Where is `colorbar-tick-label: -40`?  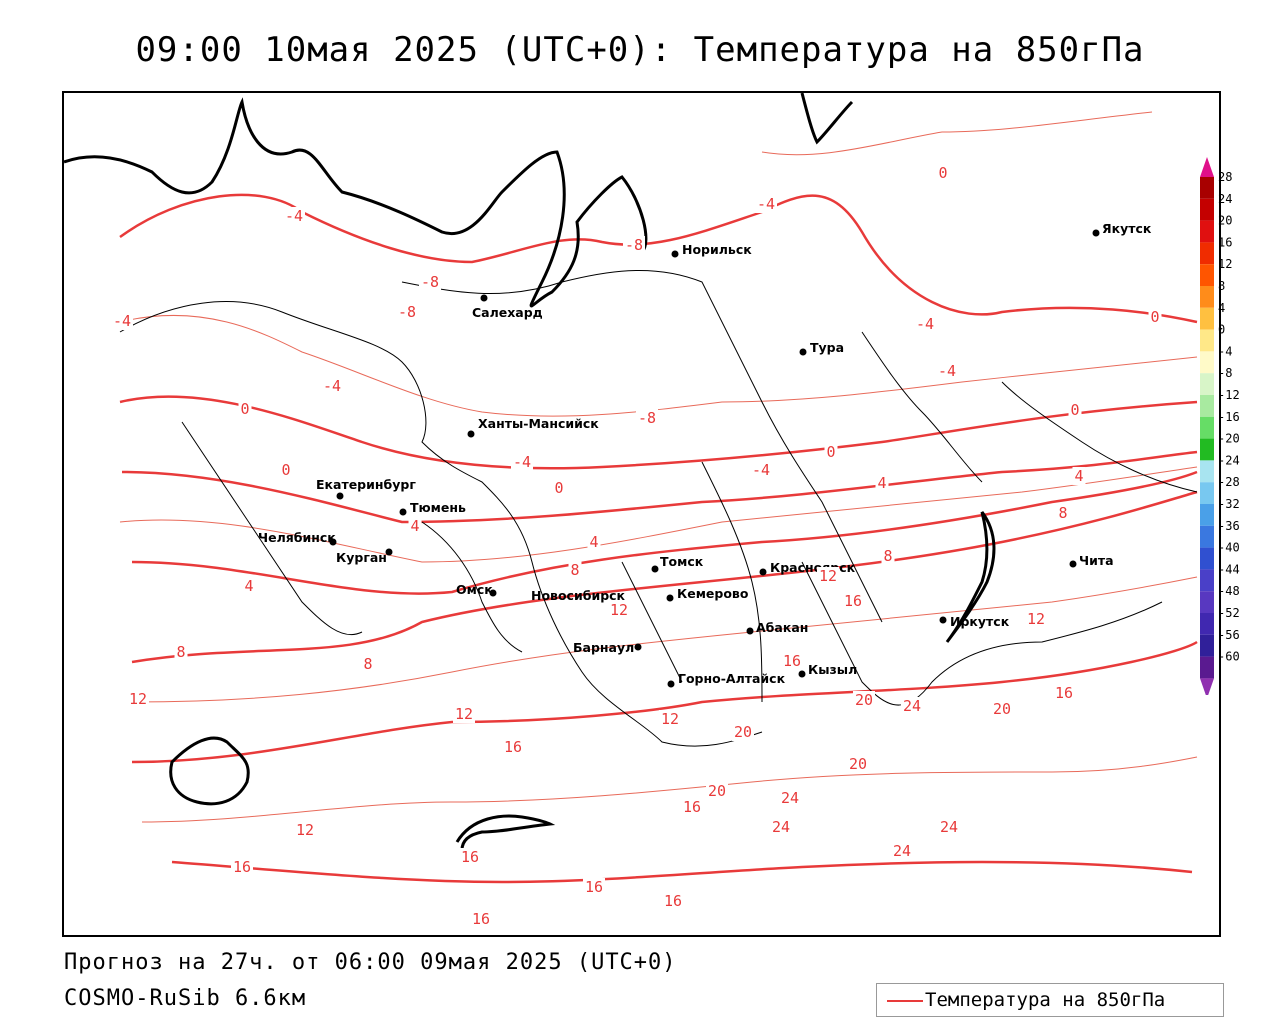
colorbar-tick-label: -40 is located at coordinates (1229, 548).